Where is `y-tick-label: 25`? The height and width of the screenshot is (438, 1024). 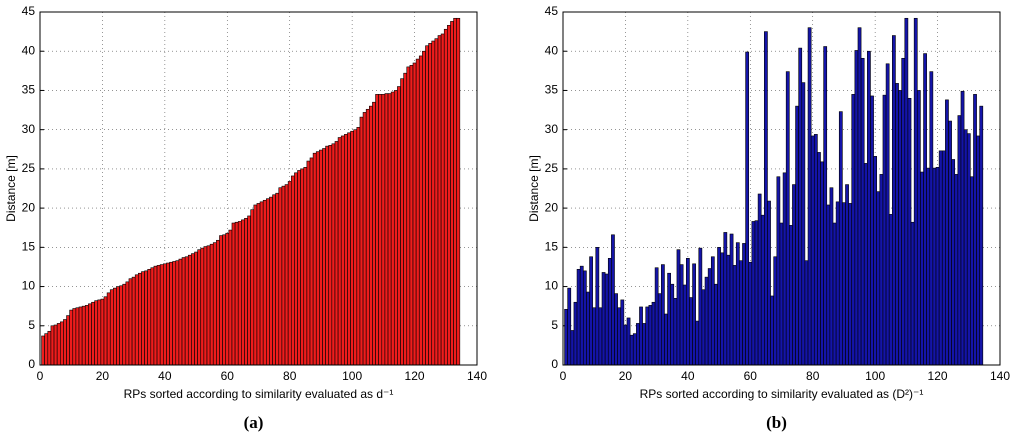 y-tick-label: 25 is located at coordinates (552, 168).